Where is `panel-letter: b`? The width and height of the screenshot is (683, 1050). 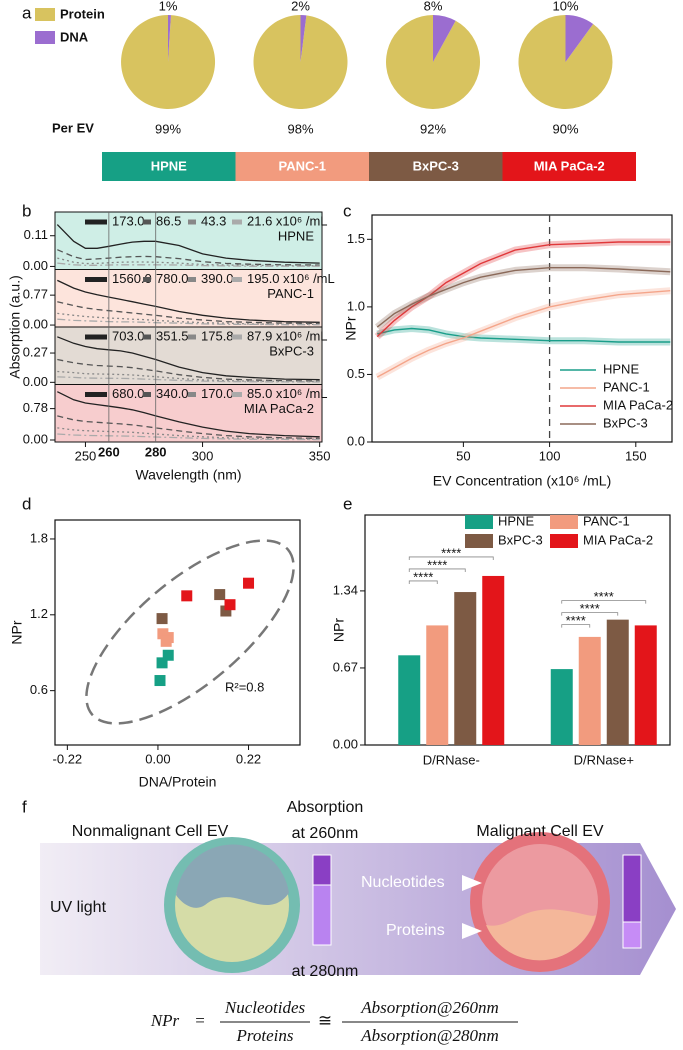 panel-letter: b is located at coordinates (26, 210).